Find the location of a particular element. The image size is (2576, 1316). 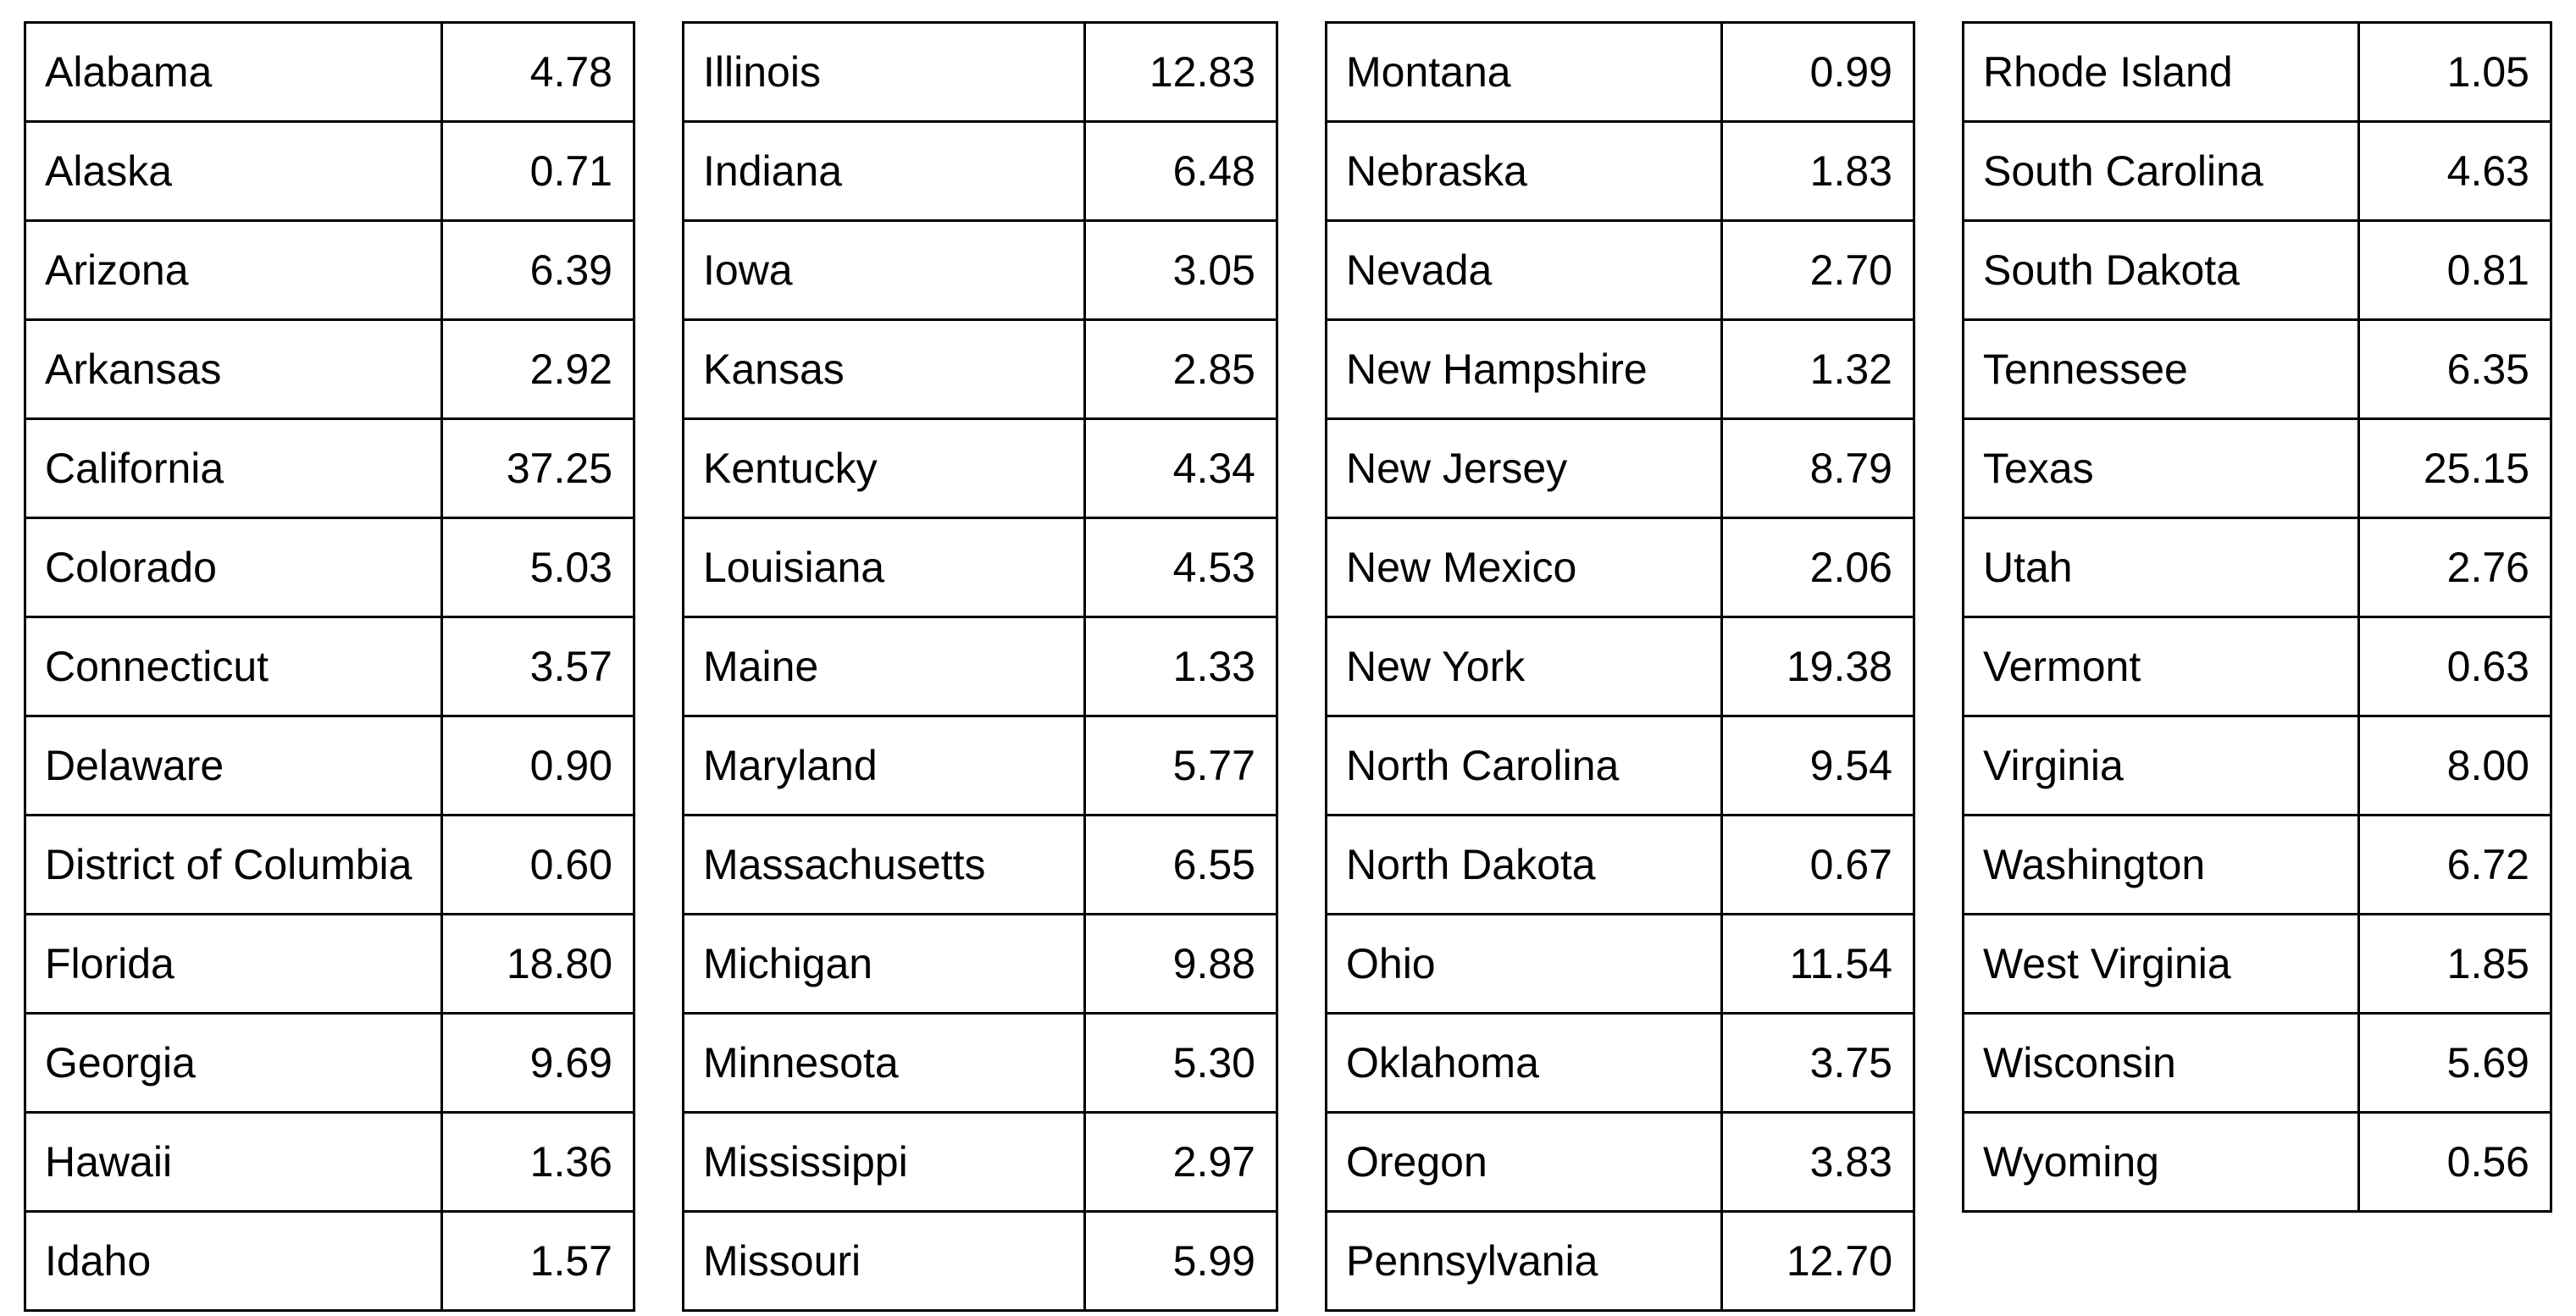

table-row: Texas 25.15 is located at coordinates (2257, 468).